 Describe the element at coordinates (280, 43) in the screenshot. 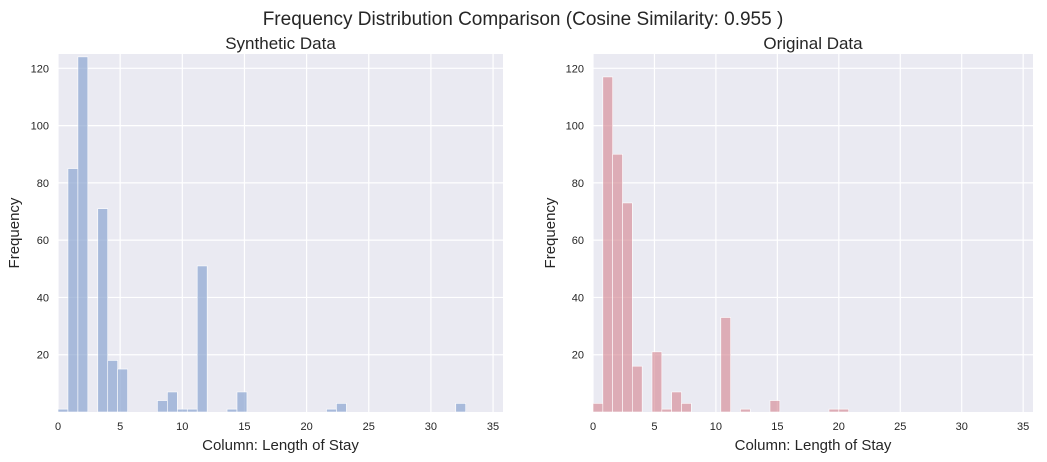

I see `panel-title: Synthetic Data` at that location.